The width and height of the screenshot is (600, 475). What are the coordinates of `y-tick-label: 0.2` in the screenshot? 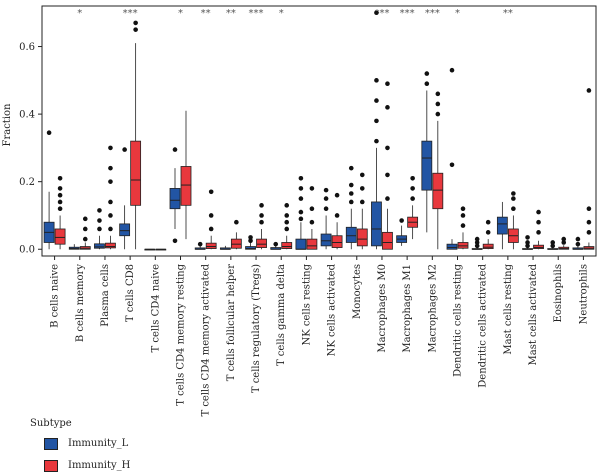 It's located at (27, 182).